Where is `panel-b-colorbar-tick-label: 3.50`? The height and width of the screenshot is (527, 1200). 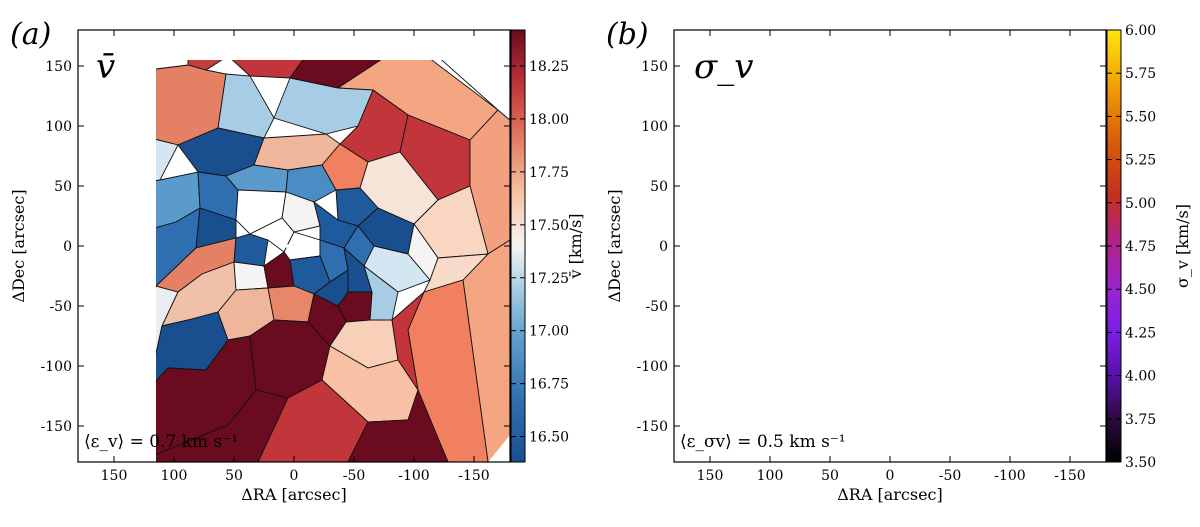 panel-b-colorbar-tick-label: 3.50 is located at coordinates (1140, 463).